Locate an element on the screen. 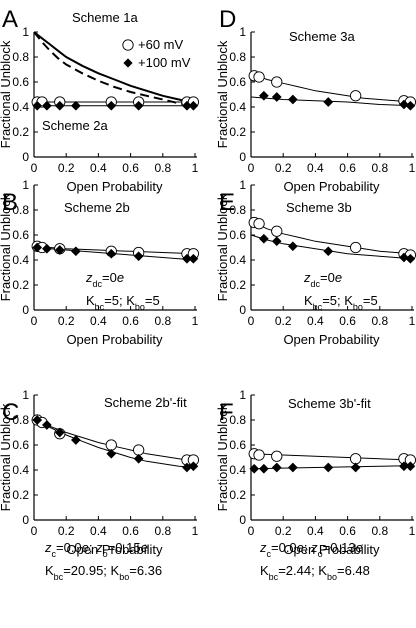 Image resolution: width=416 pixels, height=628 pixels. scheme-label: Scheme 2b'-fit is located at coordinates (145, 402).